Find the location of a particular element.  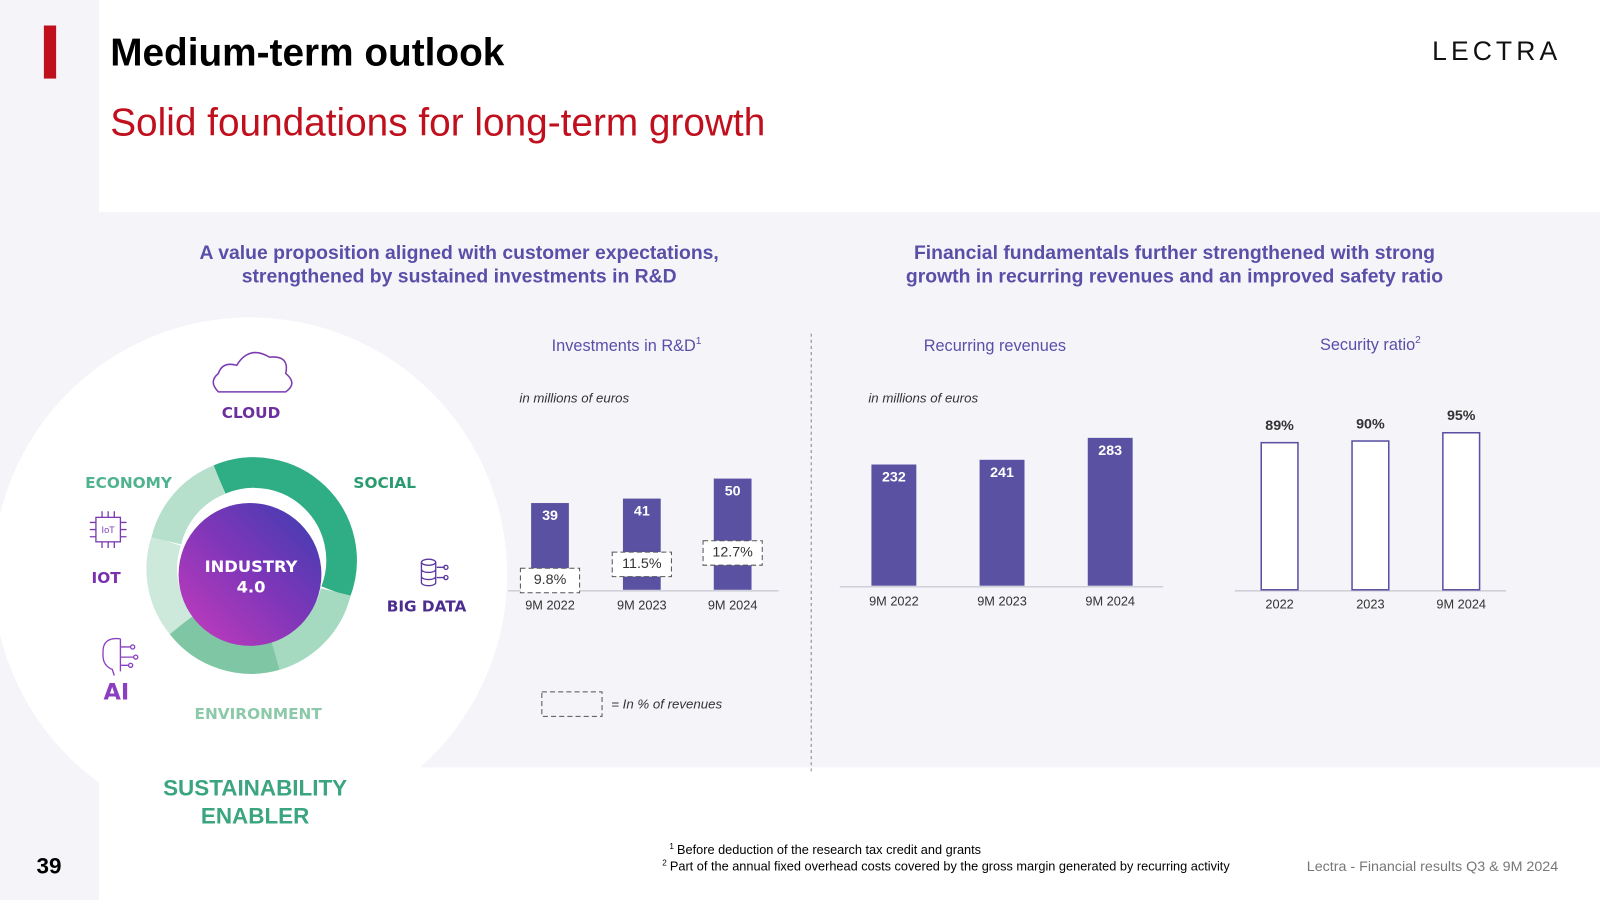

x-tick-label: 2023 is located at coordinates (1370, 603).